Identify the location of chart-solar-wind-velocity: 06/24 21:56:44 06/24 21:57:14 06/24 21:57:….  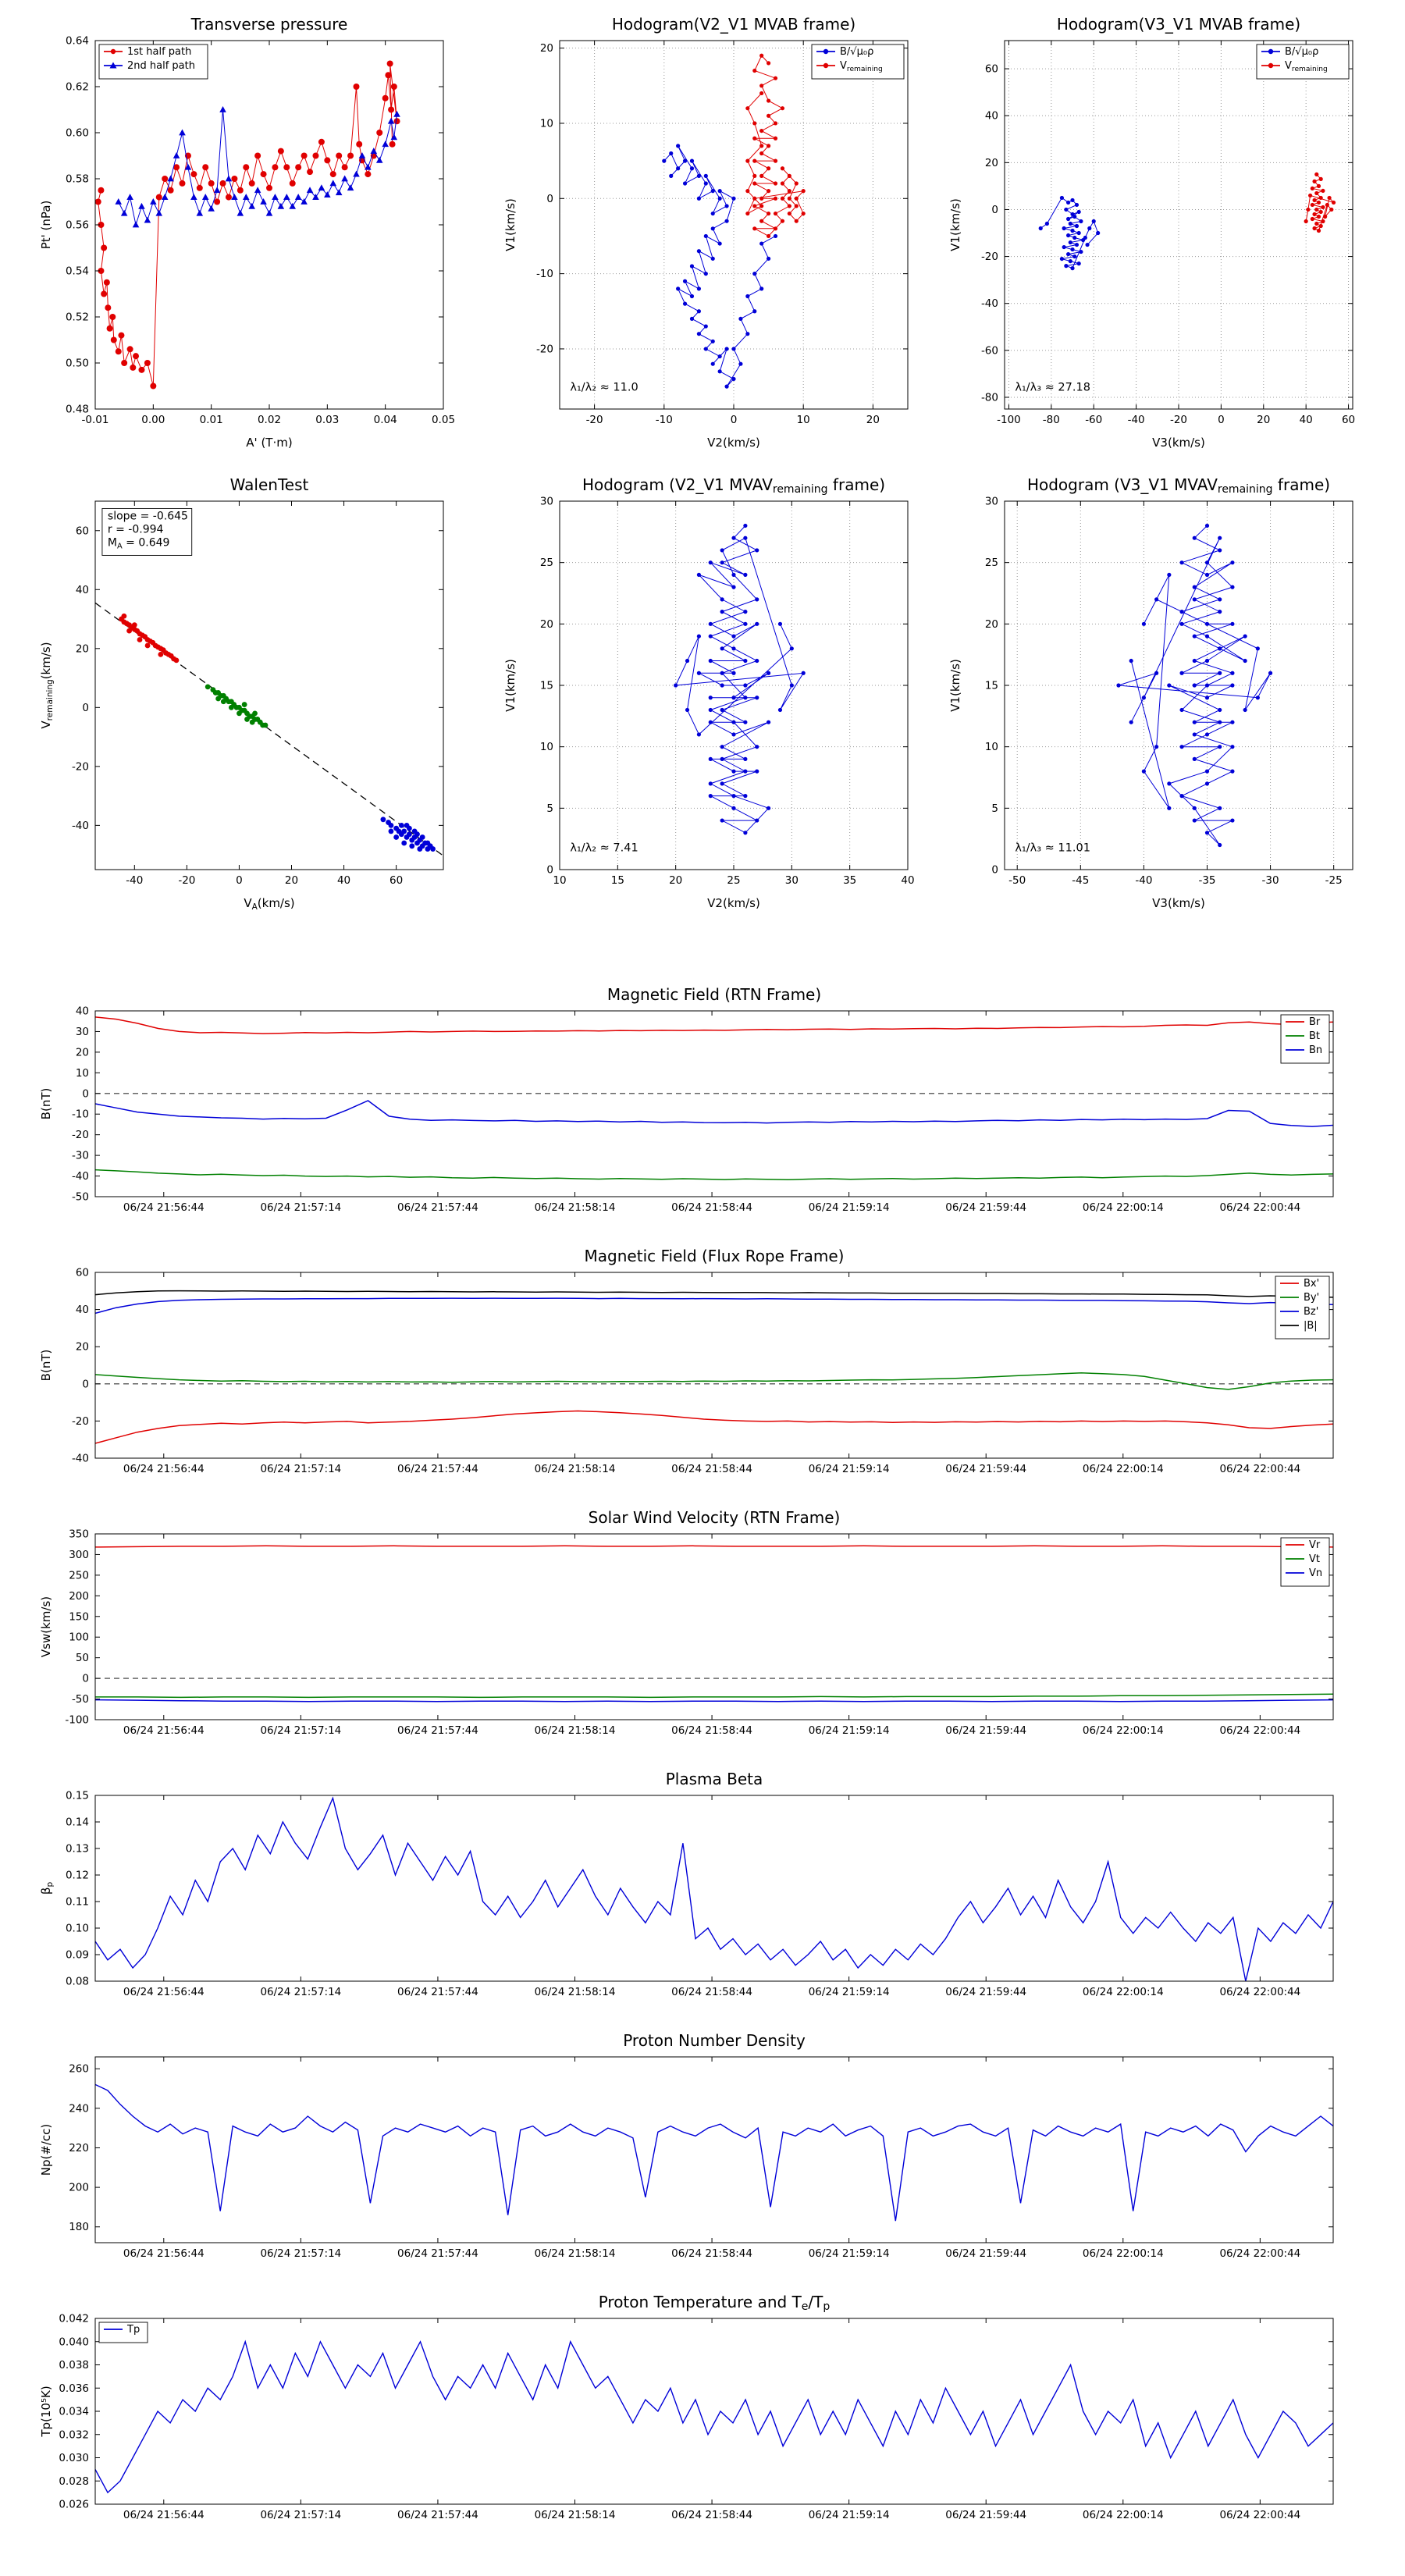
(703, 1627).